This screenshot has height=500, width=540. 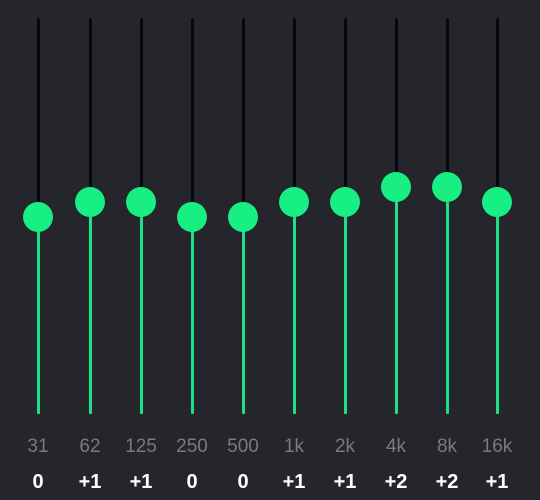 What do you see at coordinates (497, 446) in the screenshot?
I see `frequency-label-16k: 16k` at bounding box center [497, 446].